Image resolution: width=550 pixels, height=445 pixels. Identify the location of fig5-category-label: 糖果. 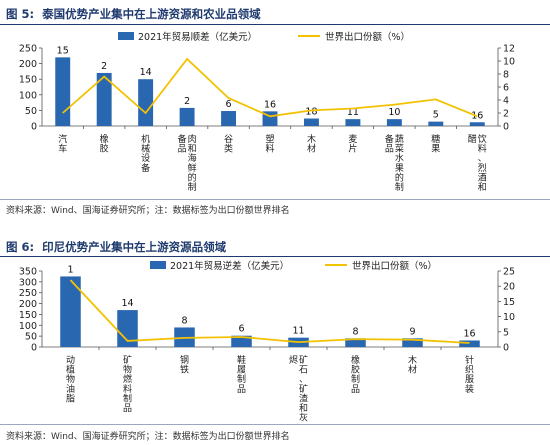
(435, 144).